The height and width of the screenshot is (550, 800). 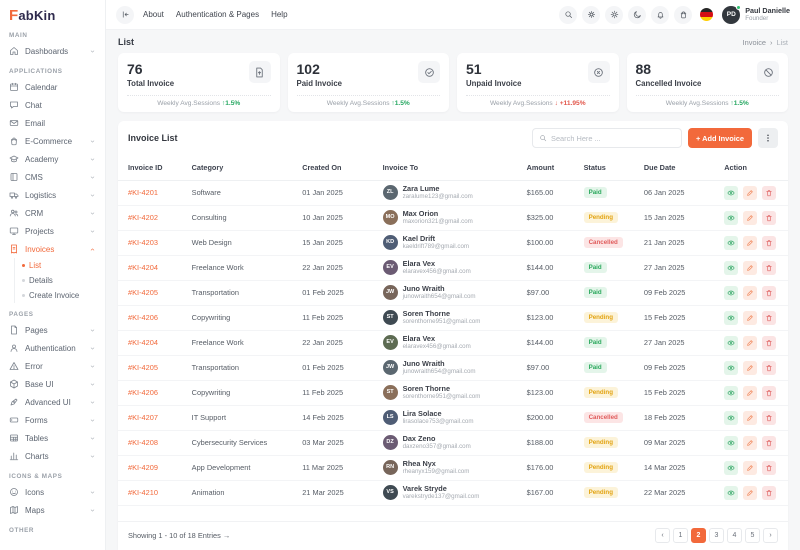 I want to click on sidebar-item-advanced-ui: Advanced UI, so click(x=52, y=402).